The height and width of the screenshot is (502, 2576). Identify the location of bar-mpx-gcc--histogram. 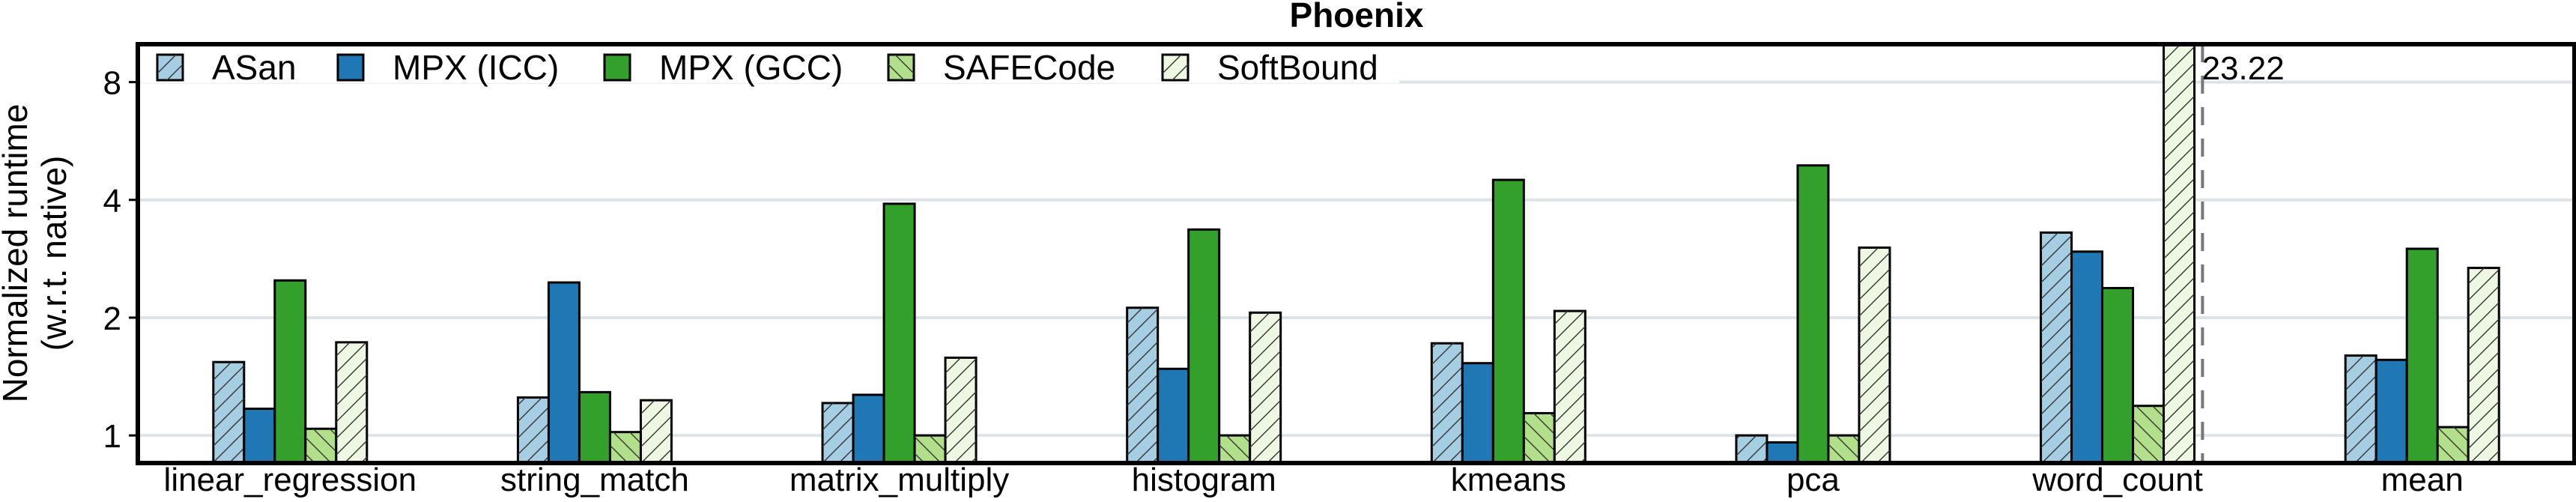
(1204, 346).